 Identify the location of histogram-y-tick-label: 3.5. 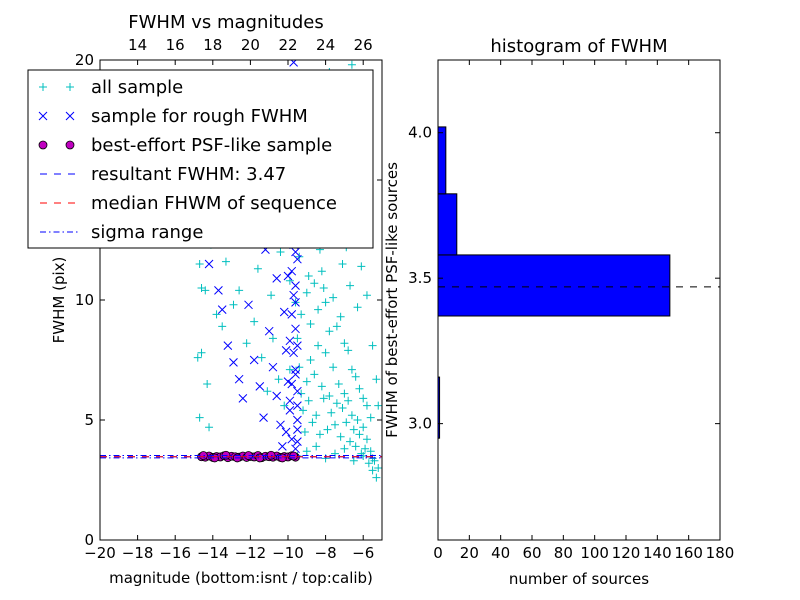
(420, 278).